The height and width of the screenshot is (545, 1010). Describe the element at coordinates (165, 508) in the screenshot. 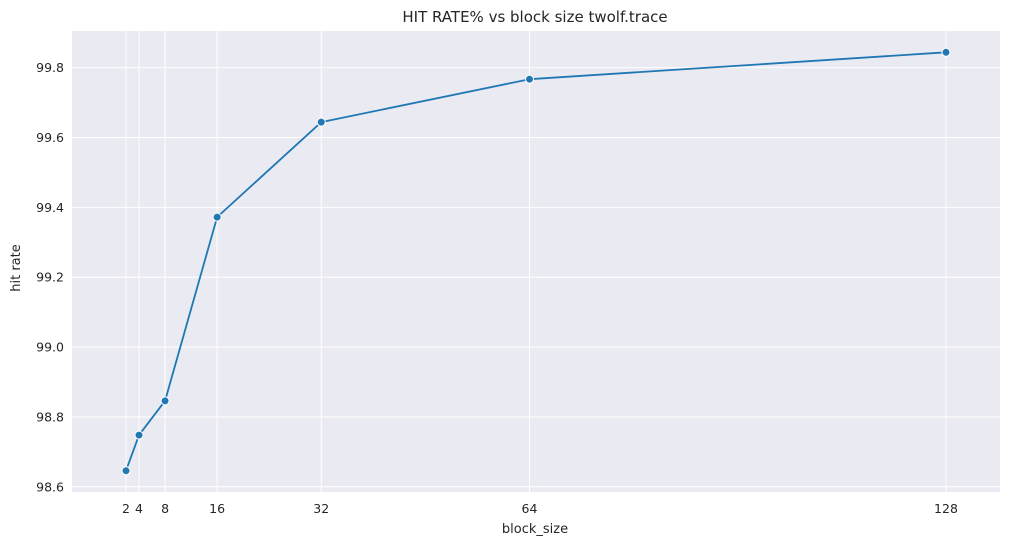

I see `x-tick-label: 8` at that location.